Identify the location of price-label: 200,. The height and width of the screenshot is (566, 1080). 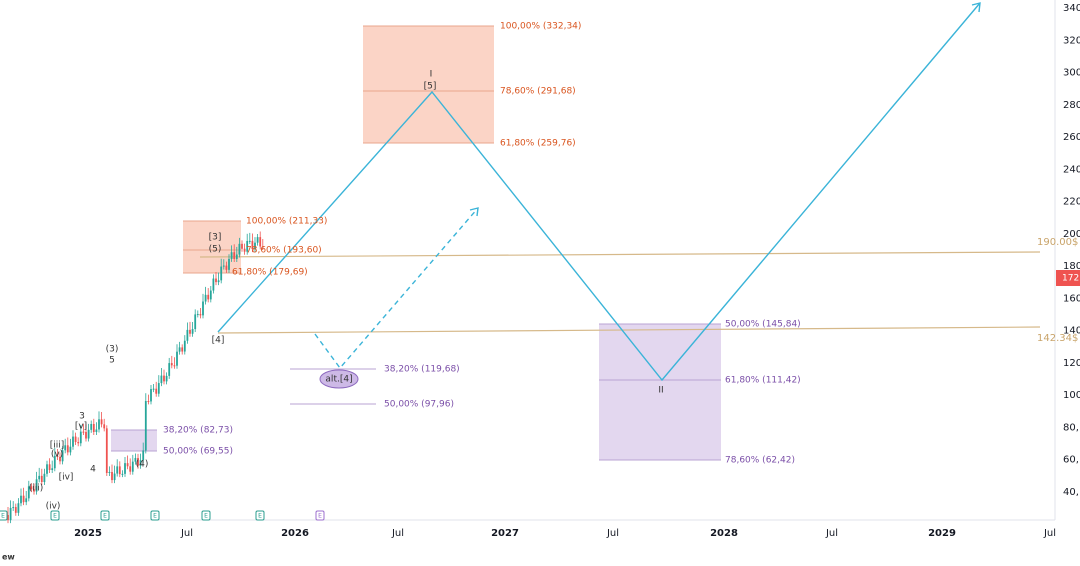
(1071, 234).